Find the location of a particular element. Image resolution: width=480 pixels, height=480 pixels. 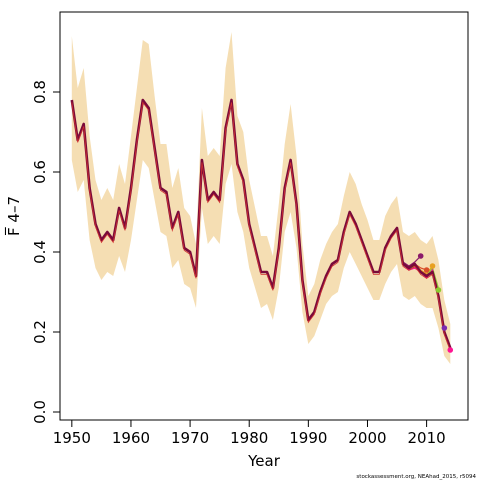

y-tick-label-0.4: 0.4 is located at coordinates (40, 252).